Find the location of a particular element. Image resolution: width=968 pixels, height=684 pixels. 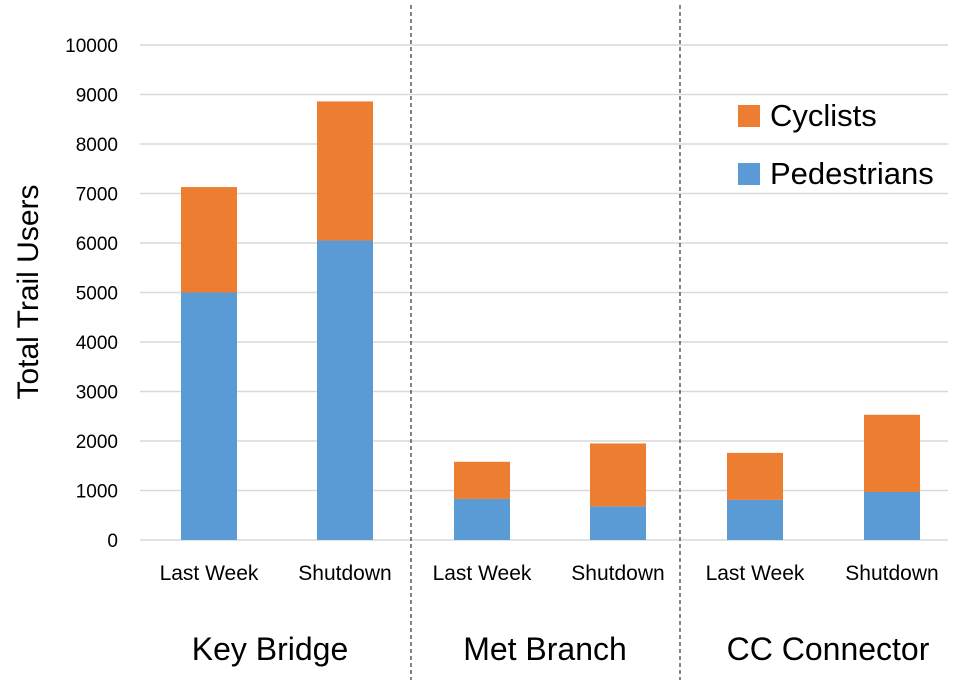

y-tick-label: 3000 is located at coordinates (97, 393).